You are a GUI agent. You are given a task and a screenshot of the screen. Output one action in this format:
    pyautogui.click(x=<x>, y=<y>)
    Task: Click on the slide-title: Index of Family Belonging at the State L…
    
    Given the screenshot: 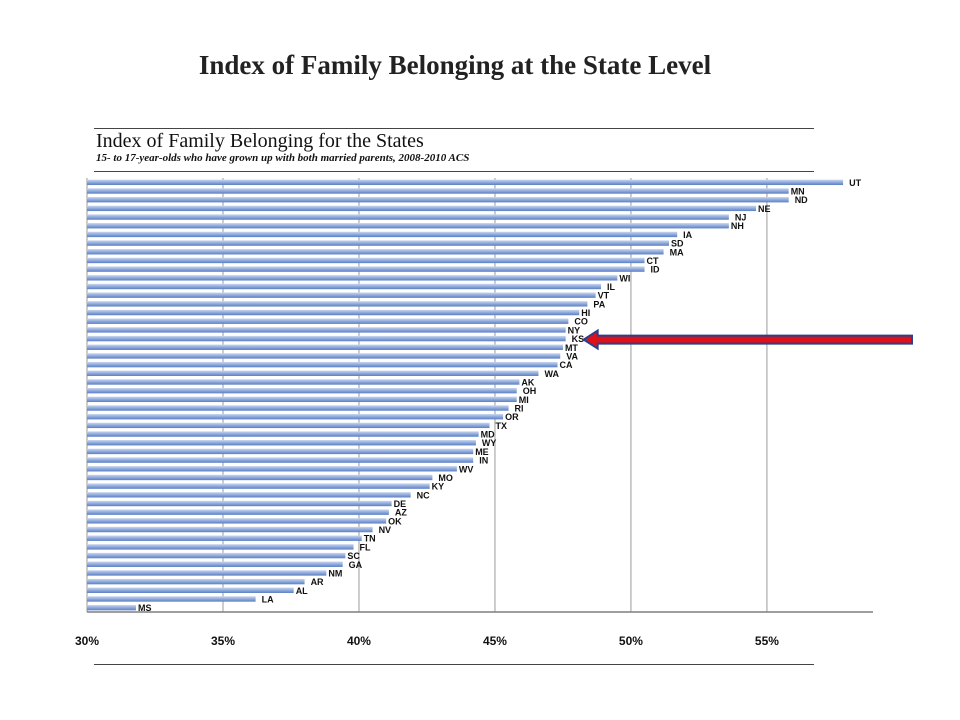 What is the action you would take?
    pyautogui.click(x=455, y=65)
    